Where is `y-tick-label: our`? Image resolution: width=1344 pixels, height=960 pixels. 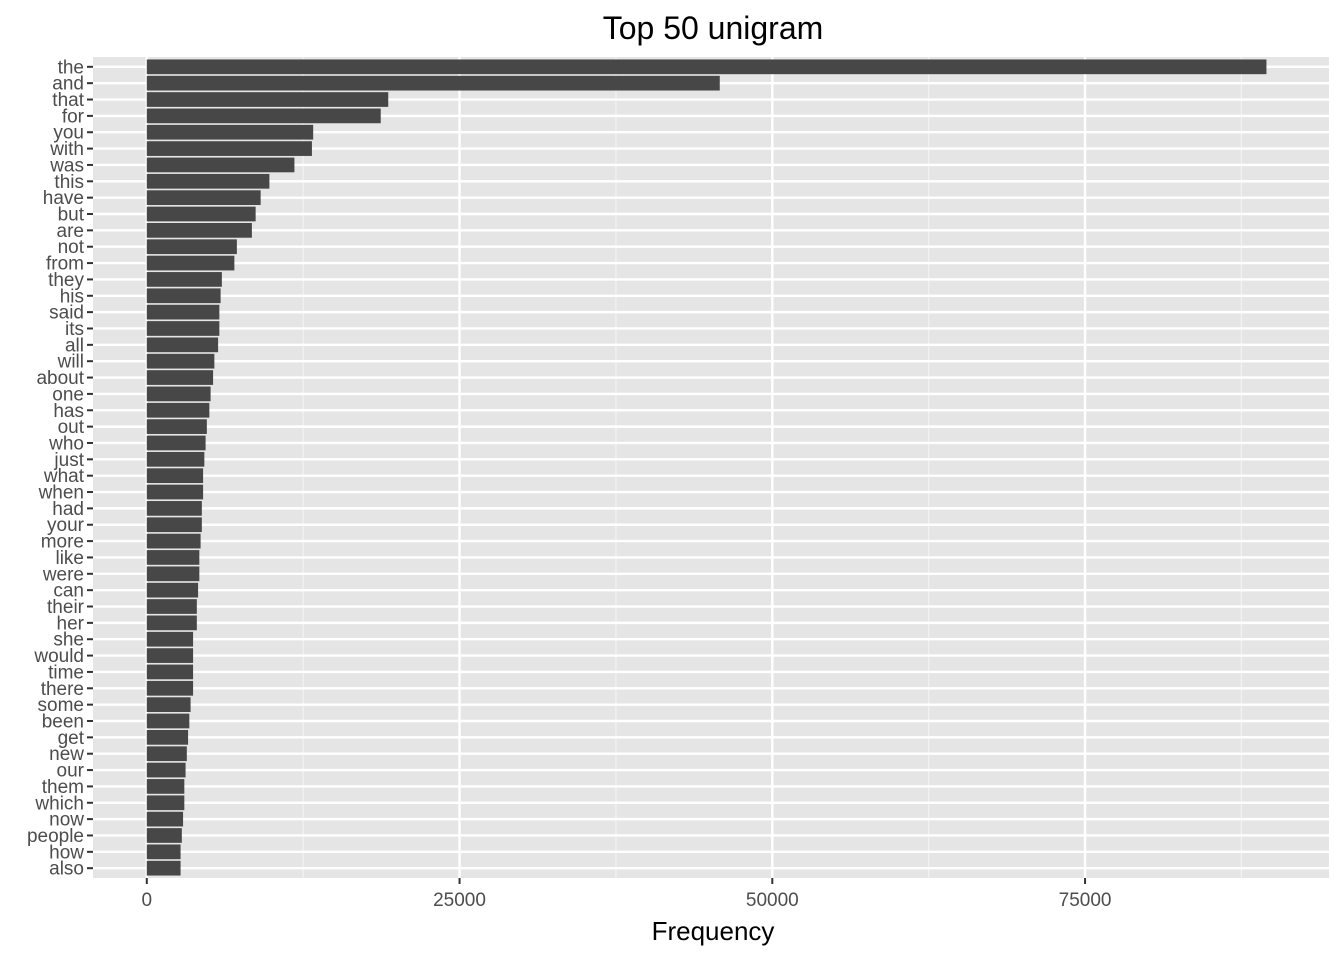
y-tick-label: our is located at coordinates (71, 771).